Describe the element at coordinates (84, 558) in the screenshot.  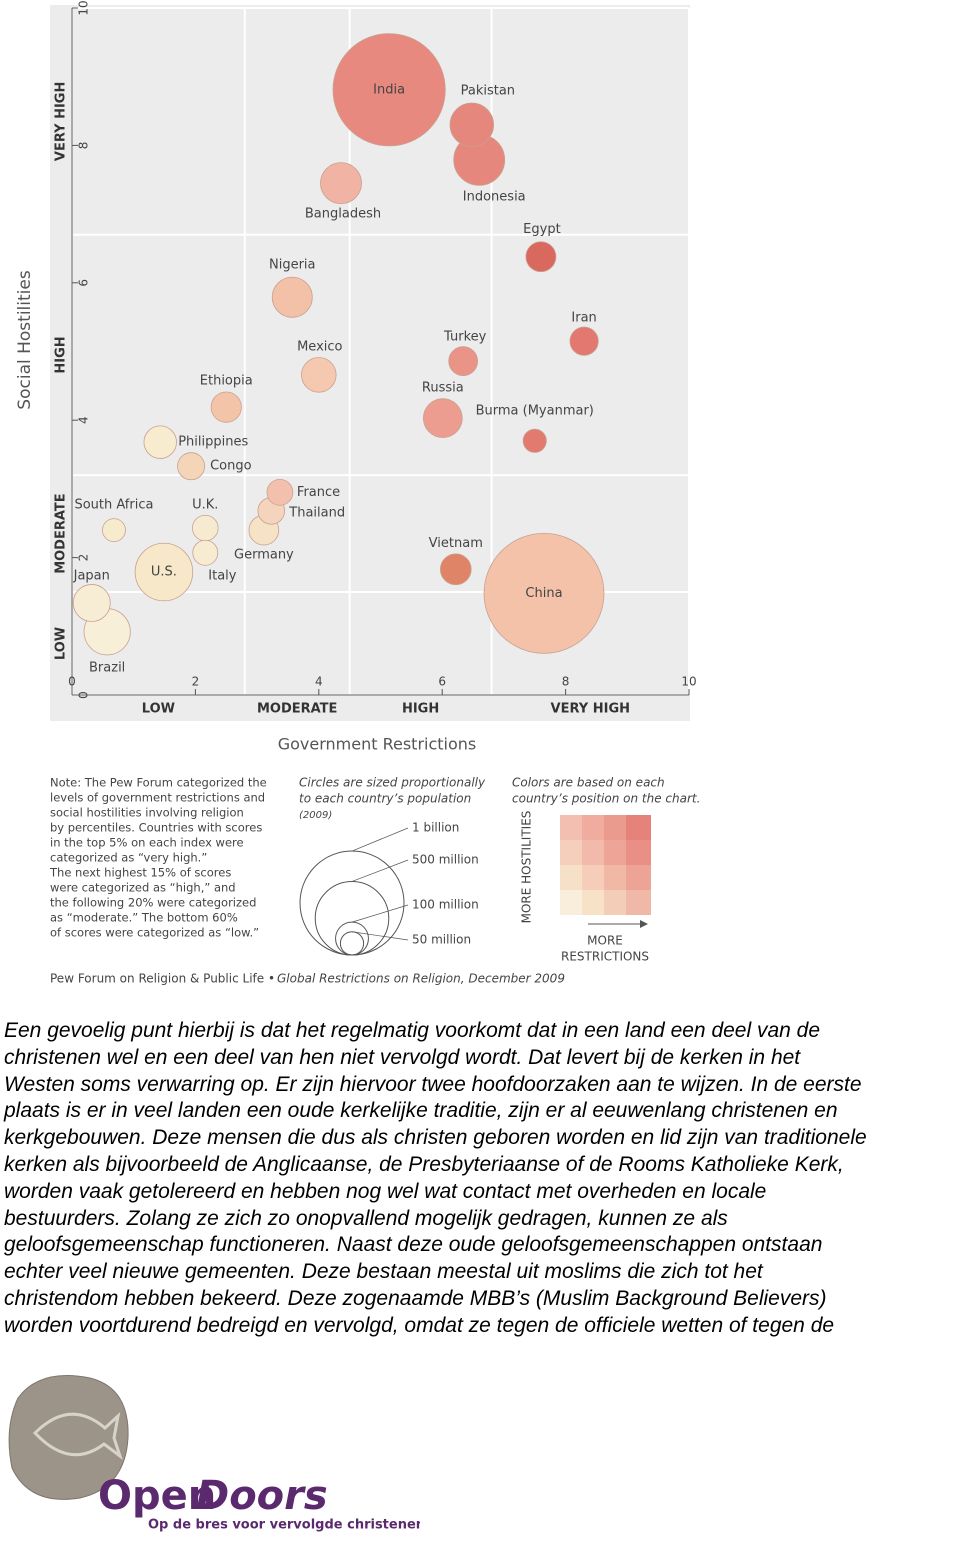
I see `y-tick-label: 2` at that location.